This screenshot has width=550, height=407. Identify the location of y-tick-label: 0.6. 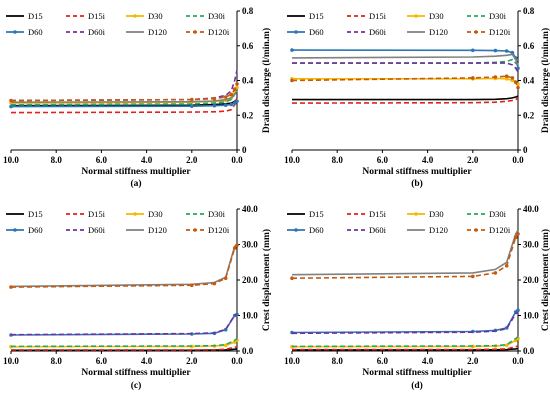
(248, 46).